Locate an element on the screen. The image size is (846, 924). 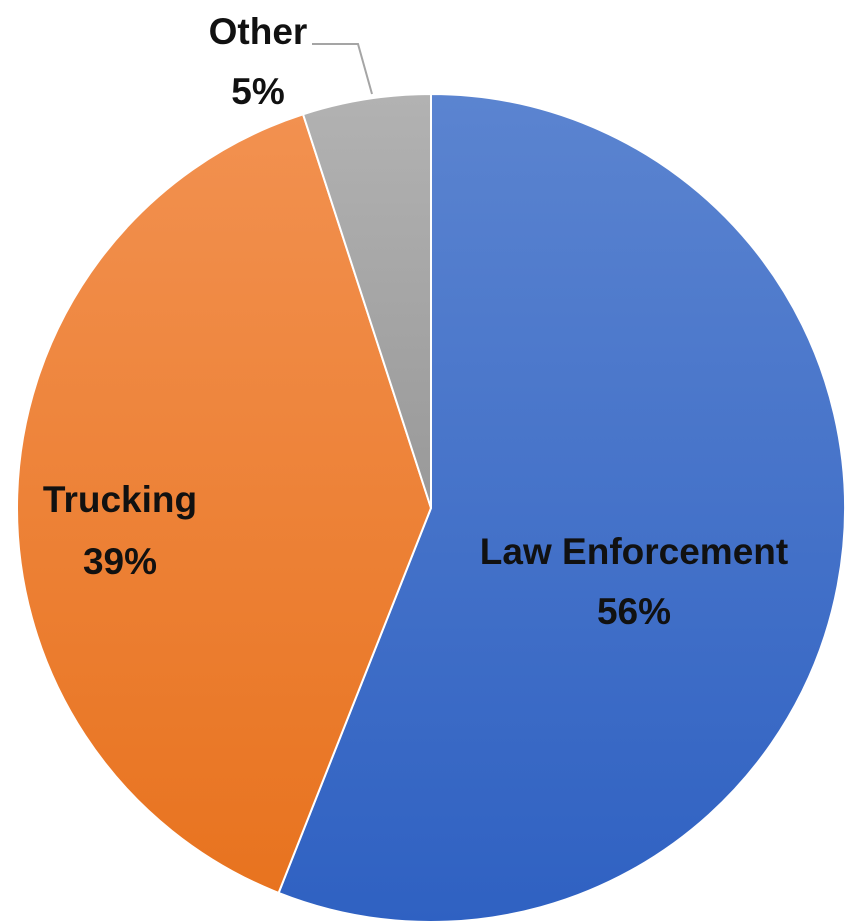
slice-label-law-enforcement-percent: 56% is located at coordinates (634, 611).